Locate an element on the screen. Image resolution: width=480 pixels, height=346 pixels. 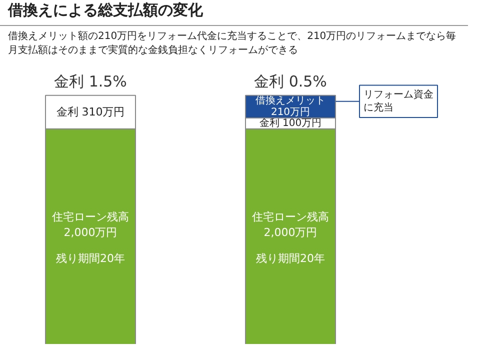
chart-subtitle: 借換えメリット額の210万円をリフォーム代金に充当することで、210万円のリフォームまでなら毎月支払額はそのままで実質的な金銭負担なくリフォームができる is located at coordinates (233, 43).